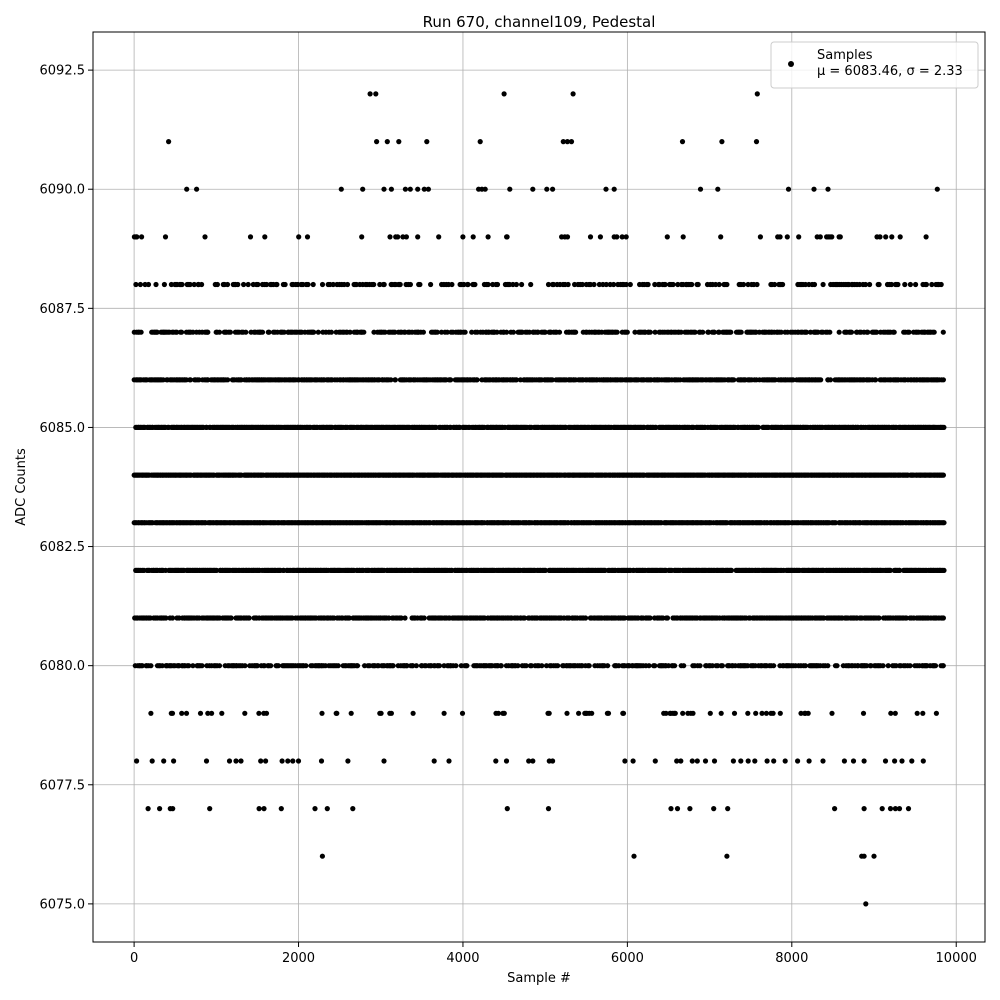 The height and width of the screenshot is (1000, 1000). What do you see at coordinates (956, 958) in the screenshot?
I see `x-tick-label: 10000` at bounding box center [956, 958].